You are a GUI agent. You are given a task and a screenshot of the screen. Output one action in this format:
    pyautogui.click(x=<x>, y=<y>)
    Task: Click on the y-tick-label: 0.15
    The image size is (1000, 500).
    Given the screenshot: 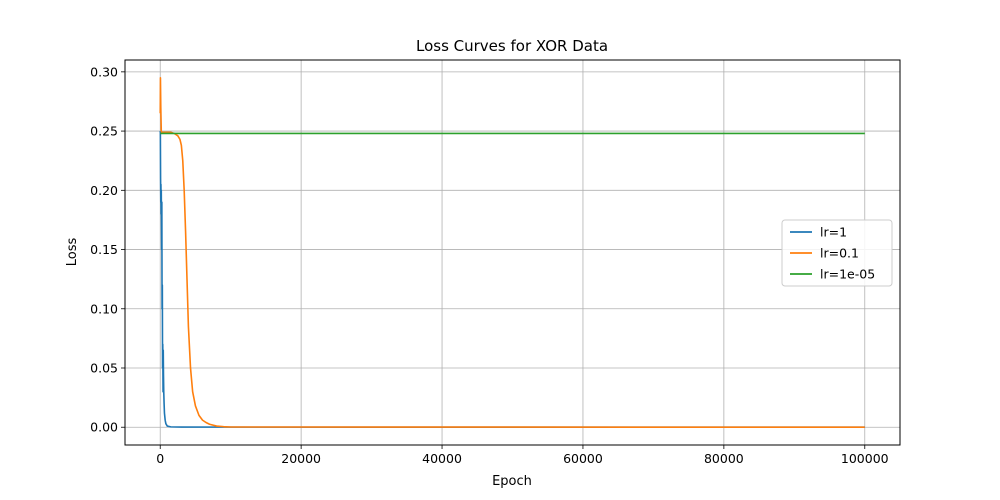 What is the action you would take?
    pyautogui.click(x=104, y=249)
    